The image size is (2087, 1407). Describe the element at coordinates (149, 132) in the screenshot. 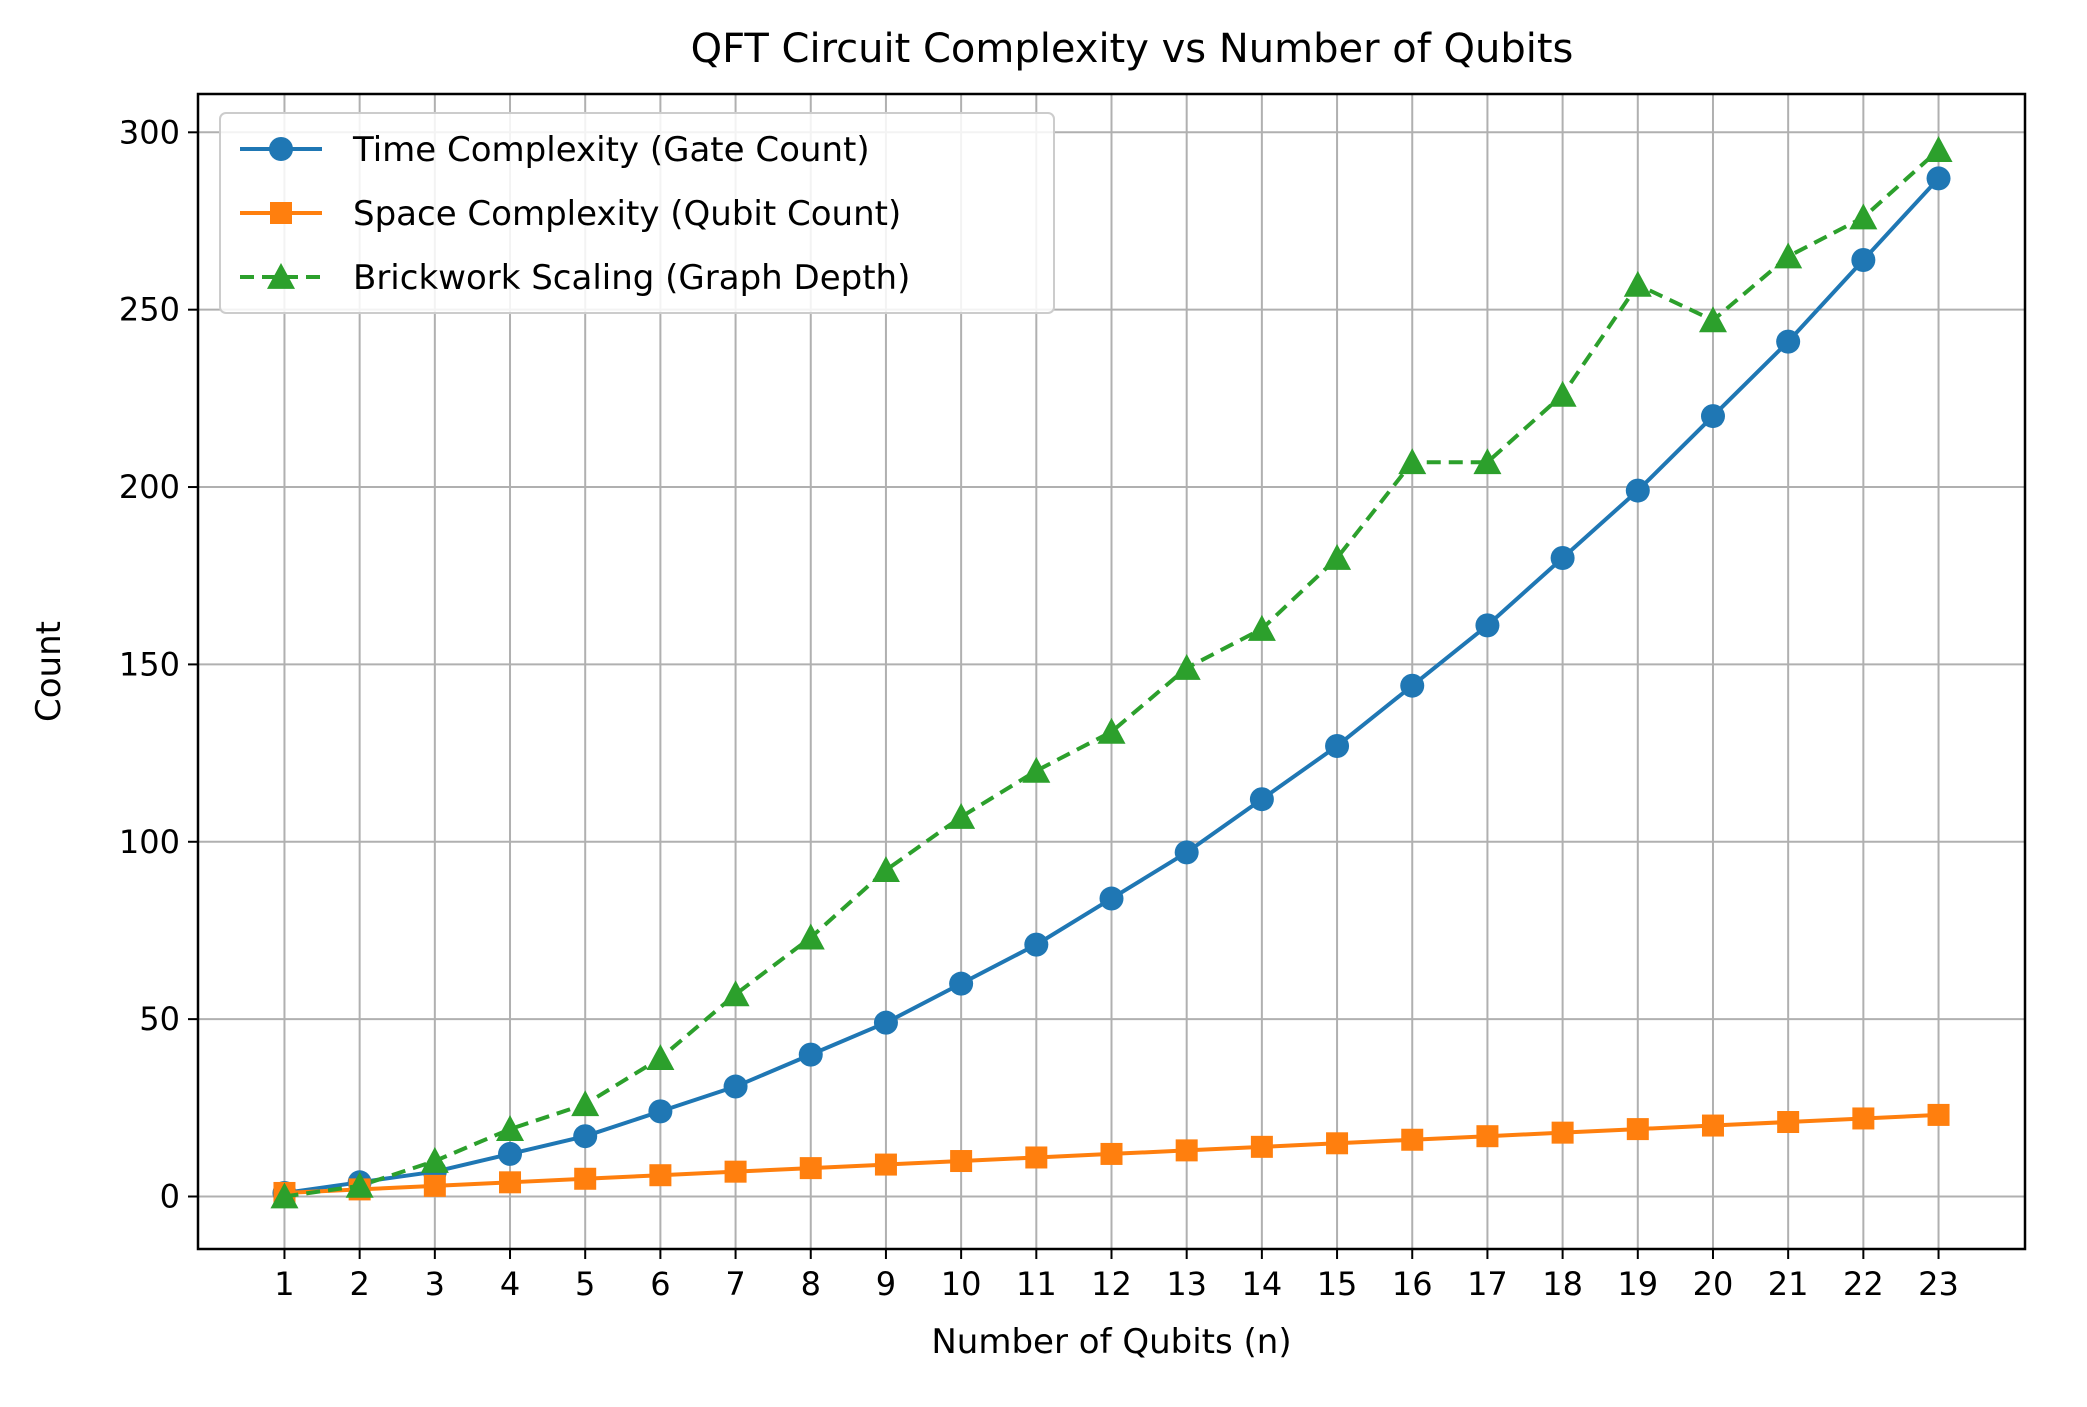

I see `y-tick-label: 300` at that location.